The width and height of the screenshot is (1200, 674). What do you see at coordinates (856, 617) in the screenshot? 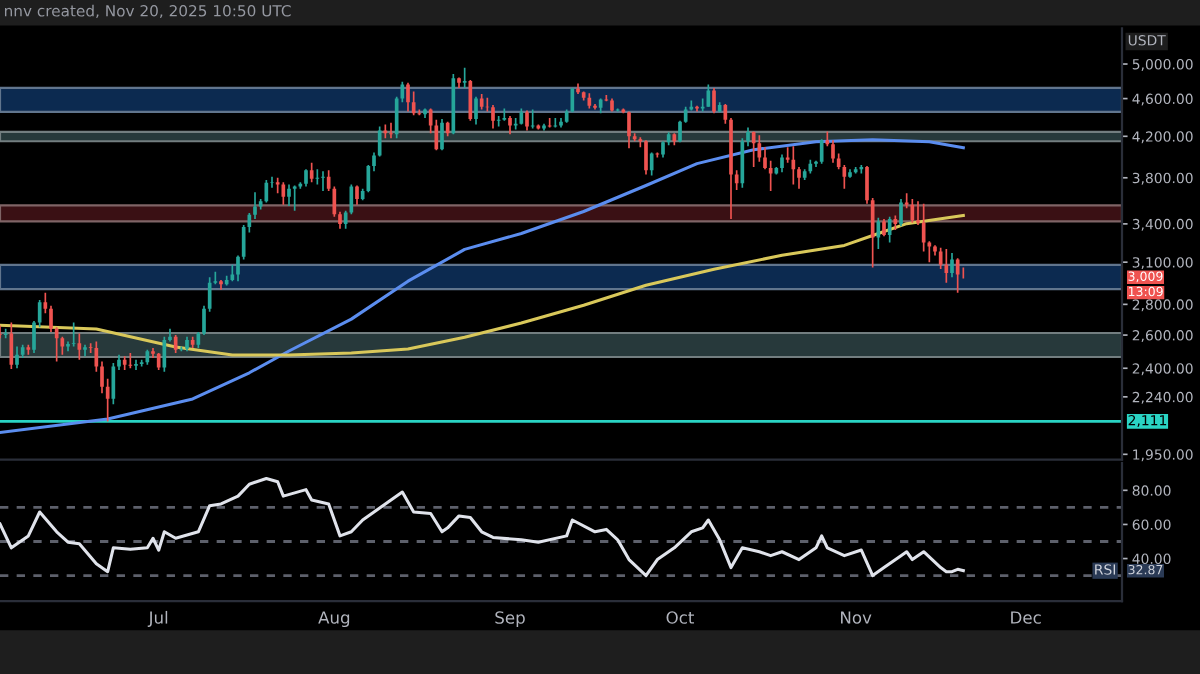
I see `x-tick-label: Nov` at bounding box center [856, 617].